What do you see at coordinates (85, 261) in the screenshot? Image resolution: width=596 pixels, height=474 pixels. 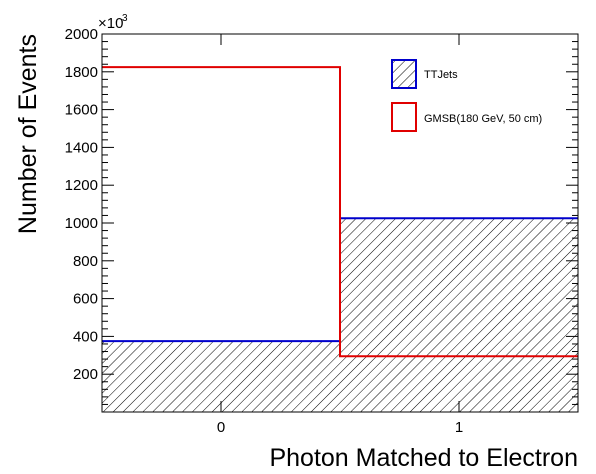 I see `y-tick-label: 800` at bounding box center [85, 261].